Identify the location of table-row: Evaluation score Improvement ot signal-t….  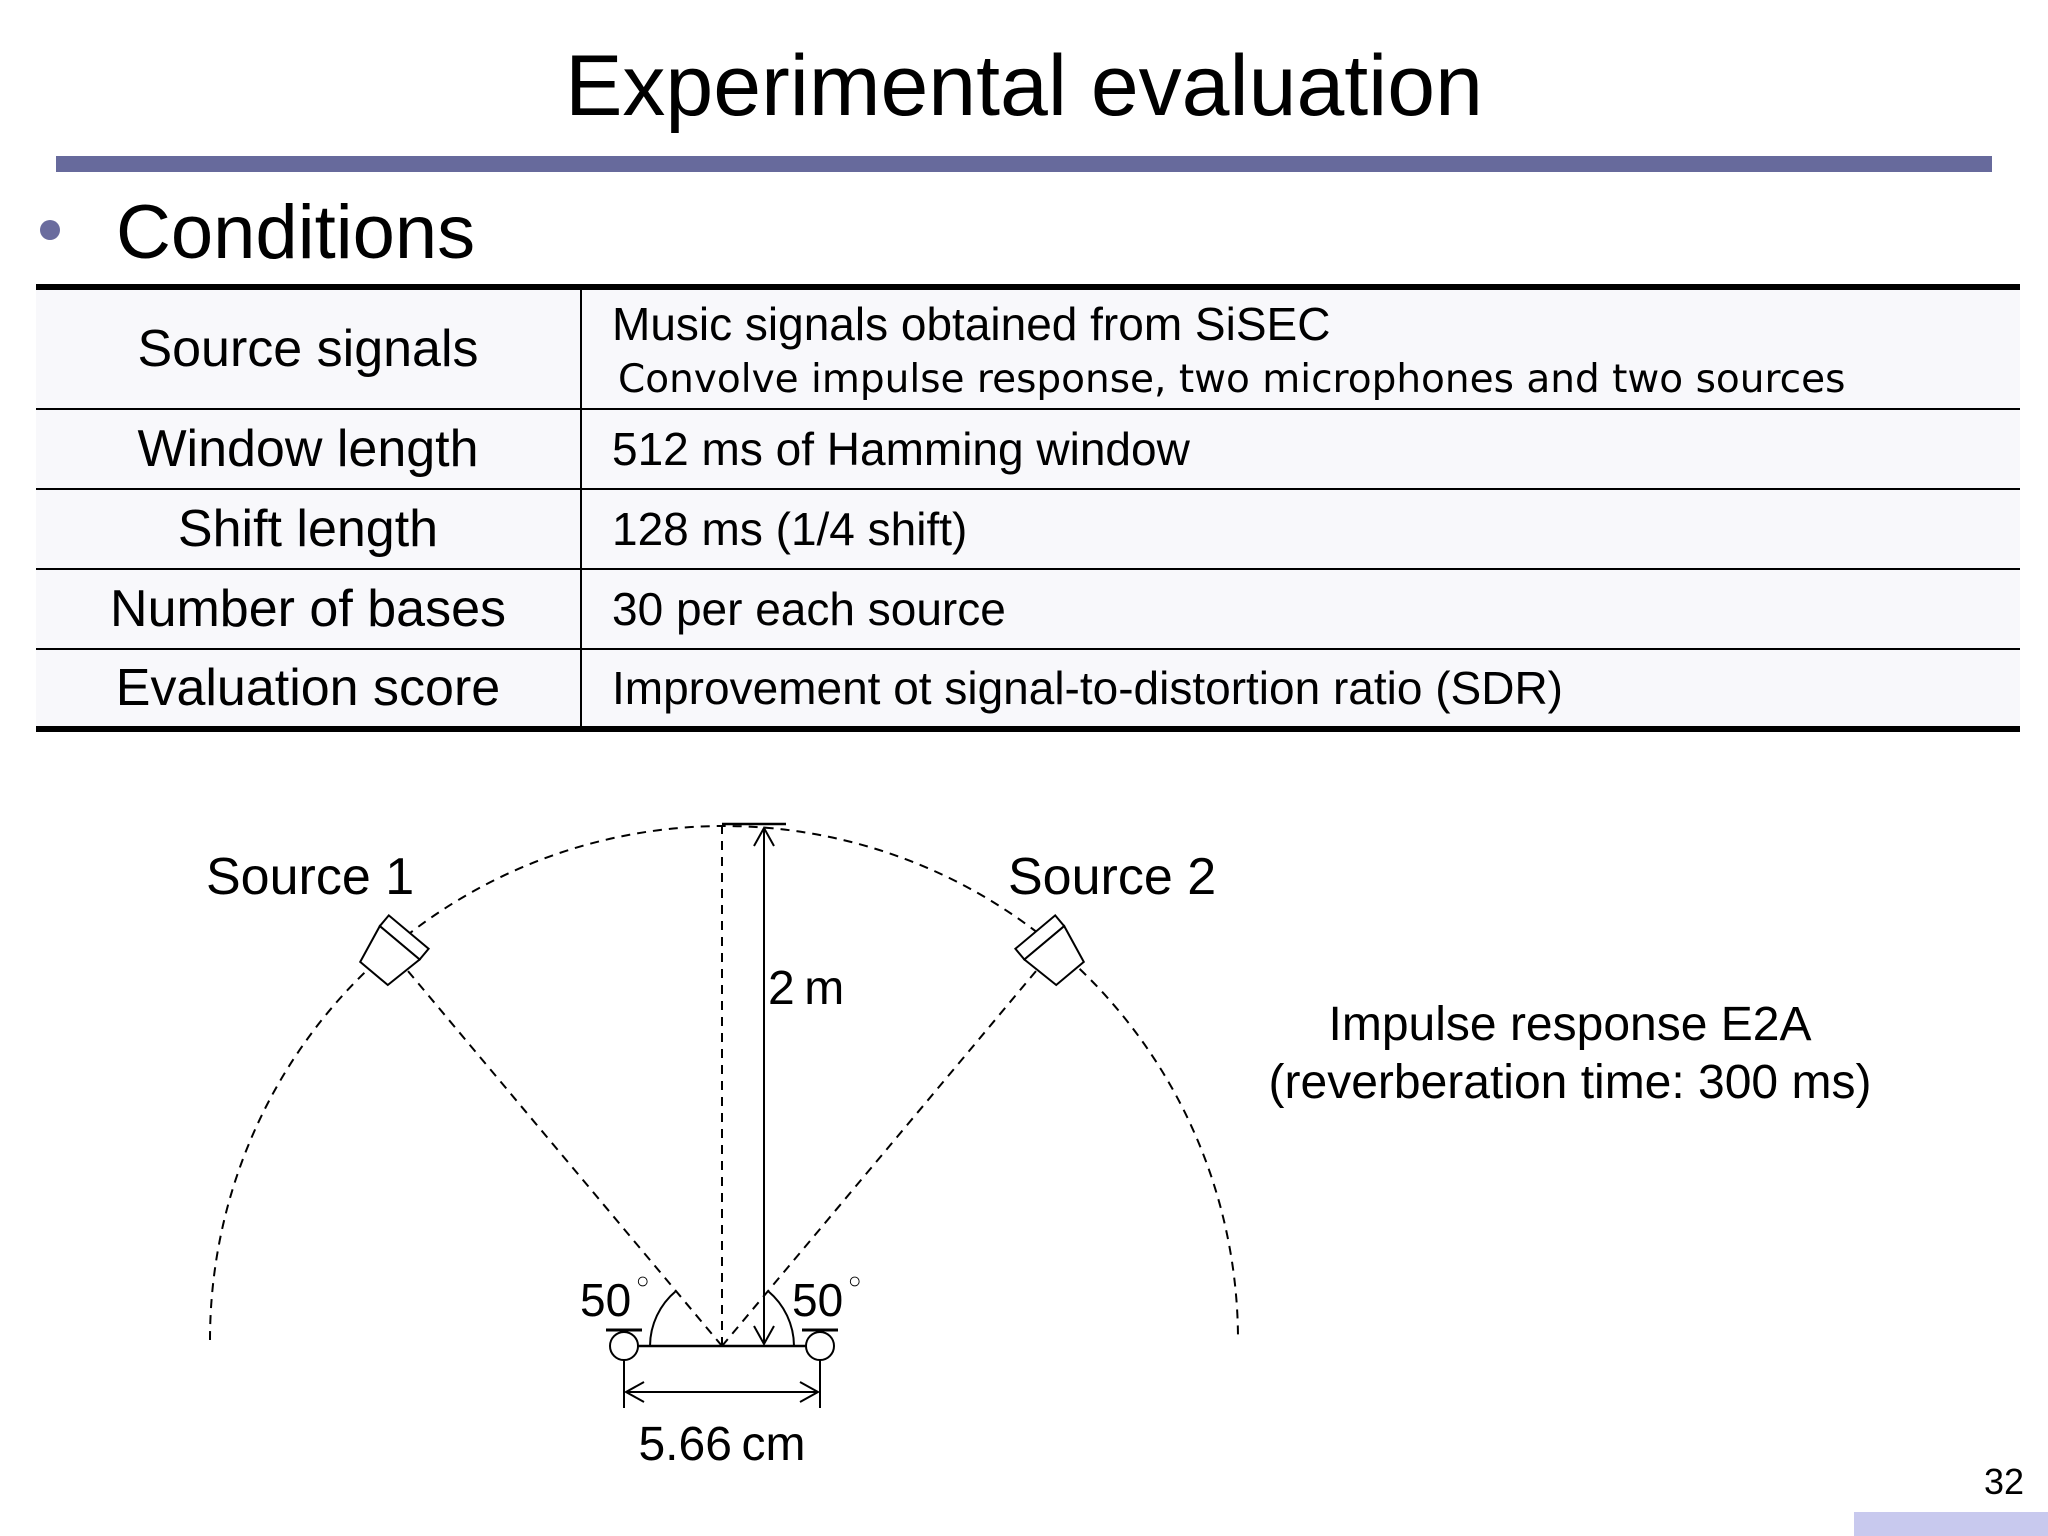
(1028, 689).